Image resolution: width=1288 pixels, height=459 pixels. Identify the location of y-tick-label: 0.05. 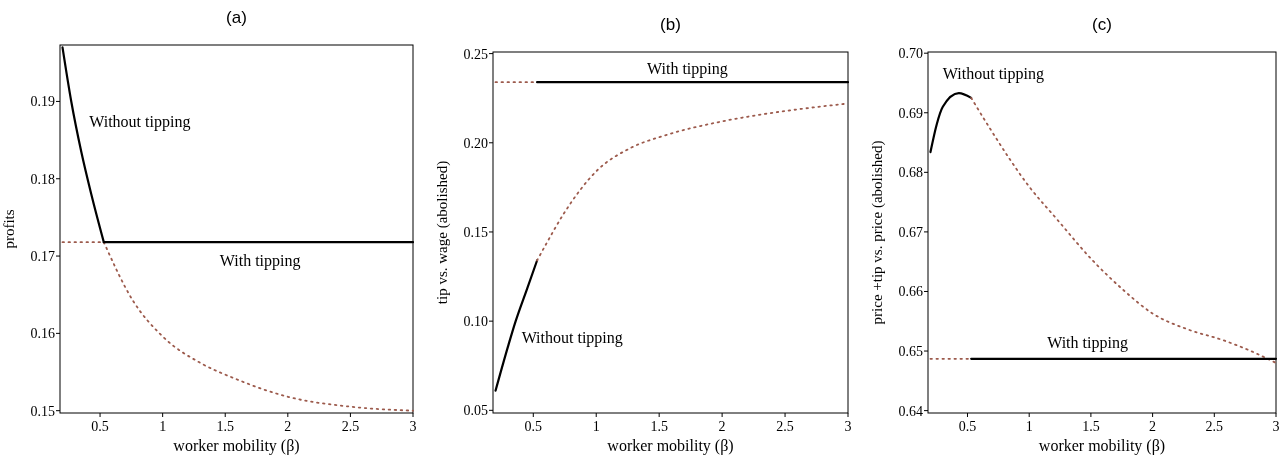
(475, 411).